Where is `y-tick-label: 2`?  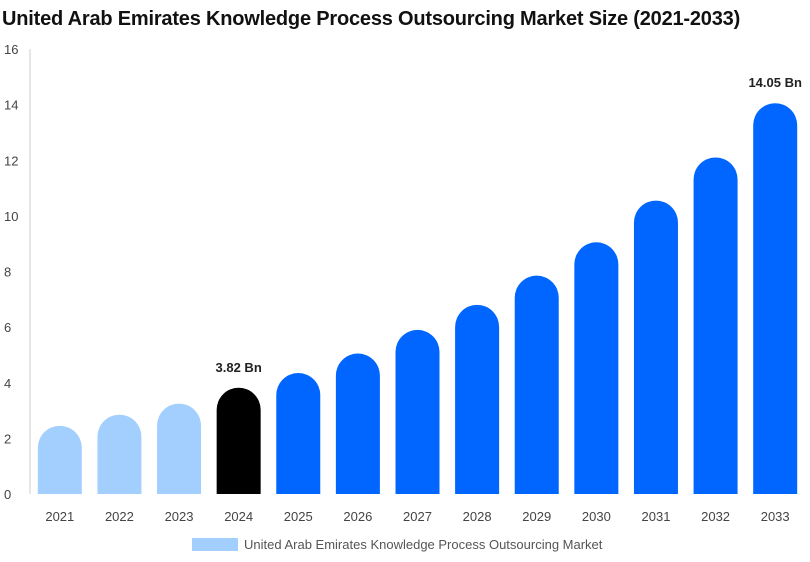
y-tick-label: 2 is located at coordinates (7, 438).